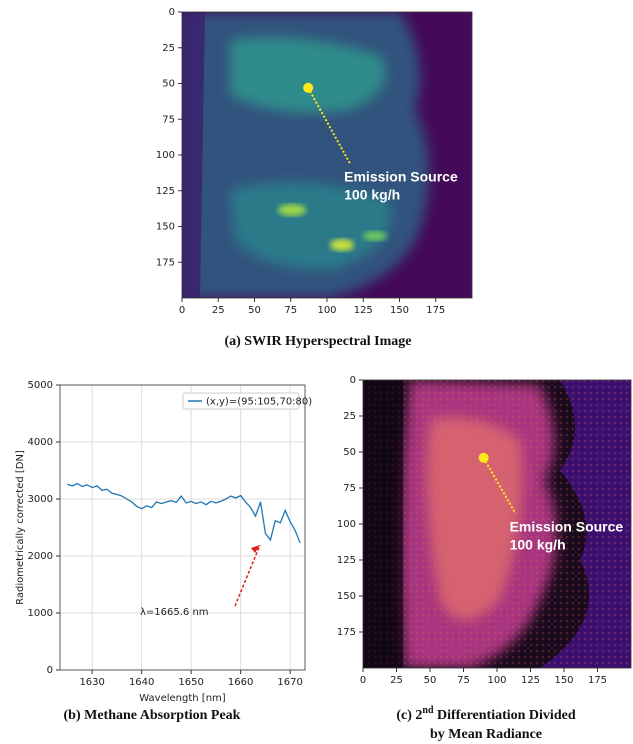 This screenshot has width=633, height=744. Describe the element at coordinates (91, 682) in the screenshot. I see `x-tick-label: 1630` at that location.